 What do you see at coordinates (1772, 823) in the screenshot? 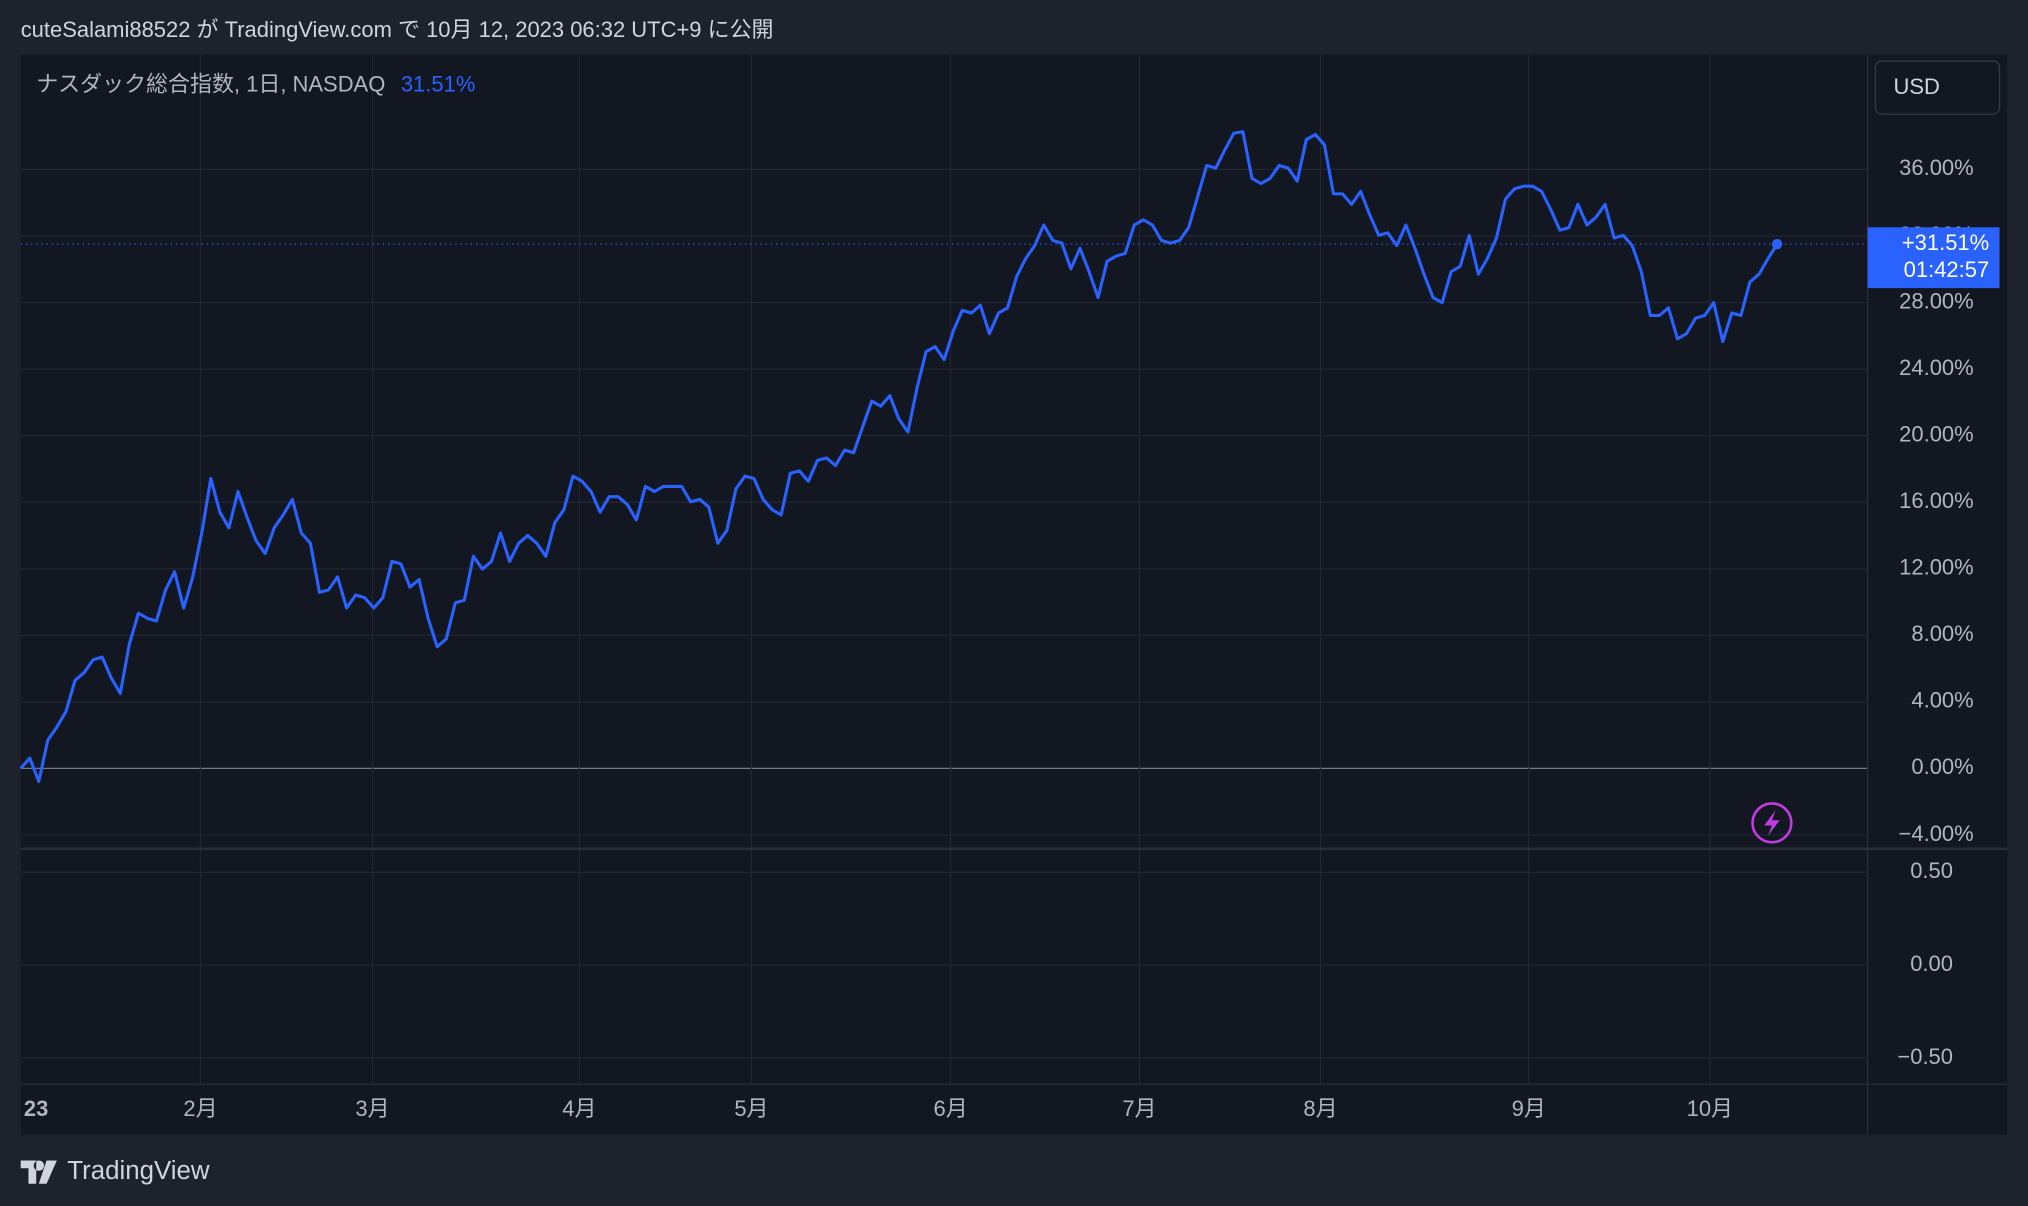
I see `alert-icon` at bounding box center [1772, 823].